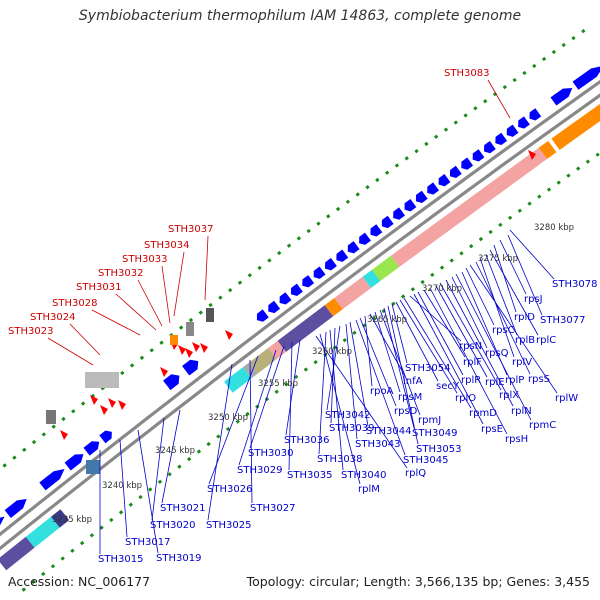 The image size is (600, 600). I want to click on cds-label: rplQ, so click(415, 473).